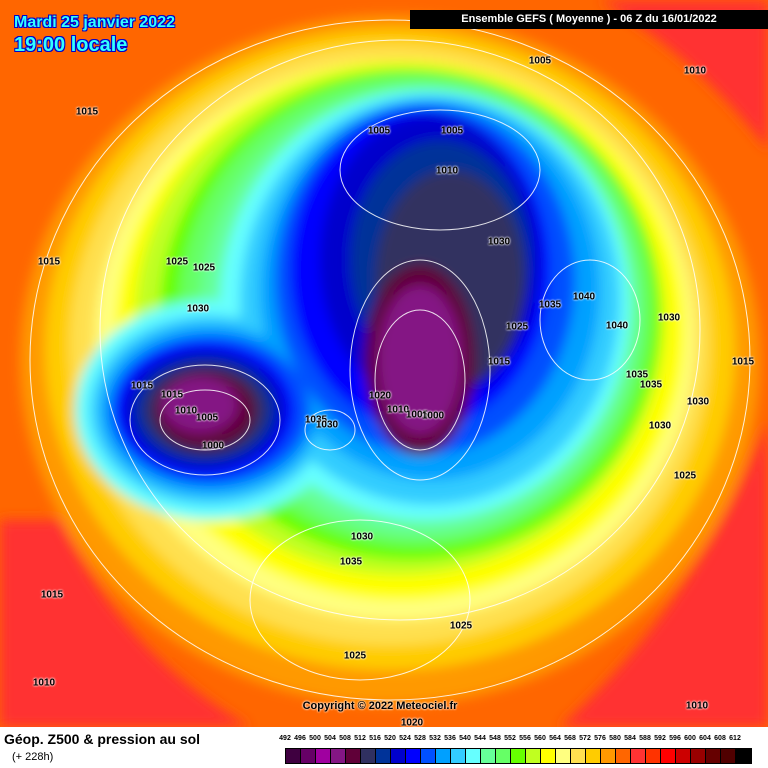 The width and height of the screenshot is (768, 768). Describe the element at coordinates (420, 738) in the screenshot. I see `scale-label: 528` at that location.